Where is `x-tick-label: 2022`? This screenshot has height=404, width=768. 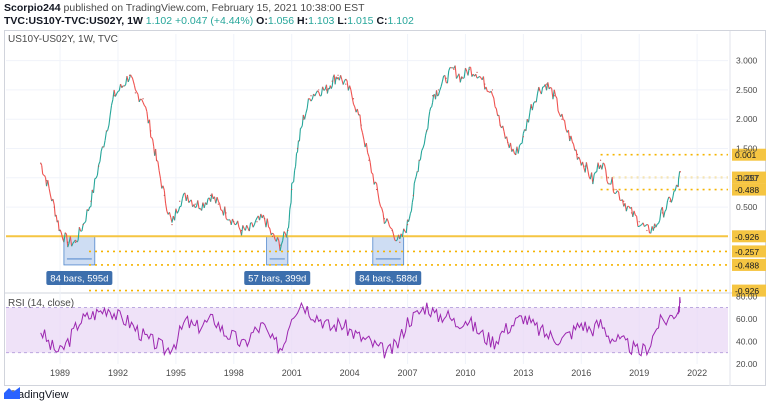 x-tick-label: 2022 is located at coordinates (697, 373).